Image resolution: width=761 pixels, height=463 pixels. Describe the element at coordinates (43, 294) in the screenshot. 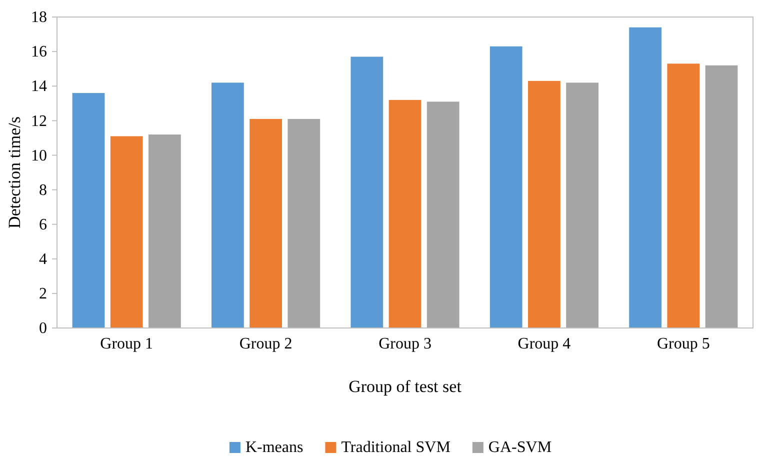

I see `y-tick-label: 2` at that location.